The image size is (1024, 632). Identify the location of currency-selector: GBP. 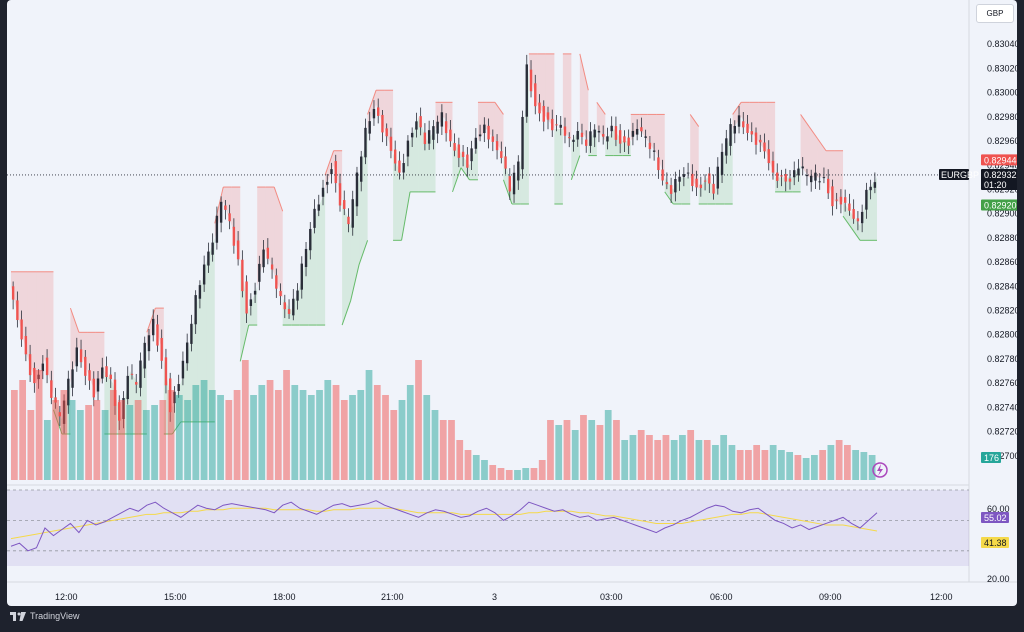
(995, 13).